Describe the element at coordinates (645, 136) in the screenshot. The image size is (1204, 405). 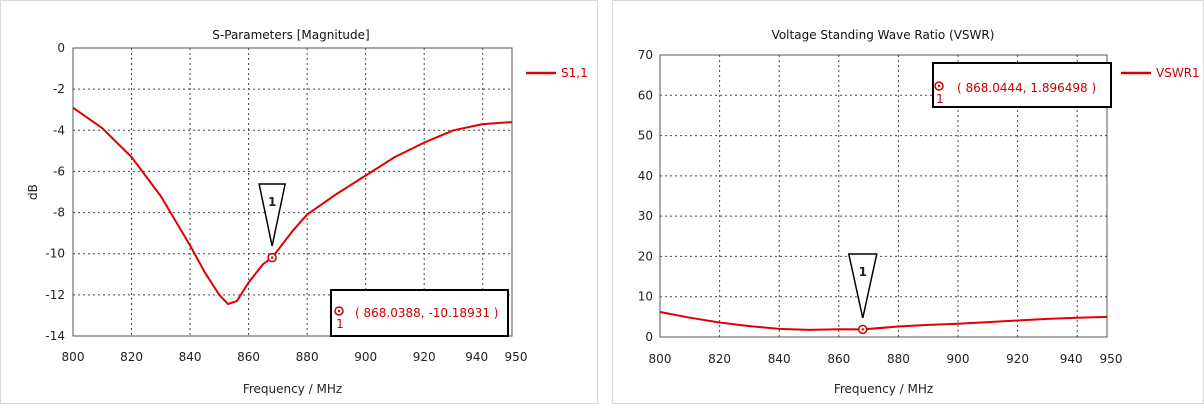
I see `y-tick-label: 50` at that location.